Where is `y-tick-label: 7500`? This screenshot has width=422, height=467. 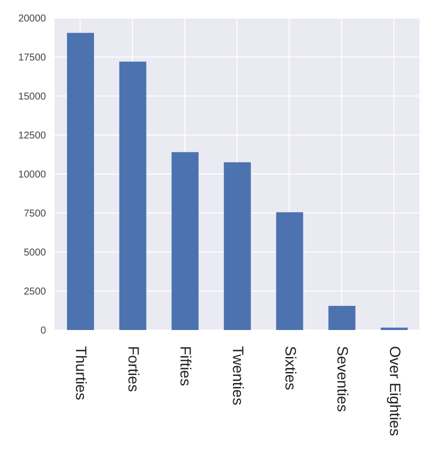
y-tick-label: 7500 is located at coordinates (35, 214).